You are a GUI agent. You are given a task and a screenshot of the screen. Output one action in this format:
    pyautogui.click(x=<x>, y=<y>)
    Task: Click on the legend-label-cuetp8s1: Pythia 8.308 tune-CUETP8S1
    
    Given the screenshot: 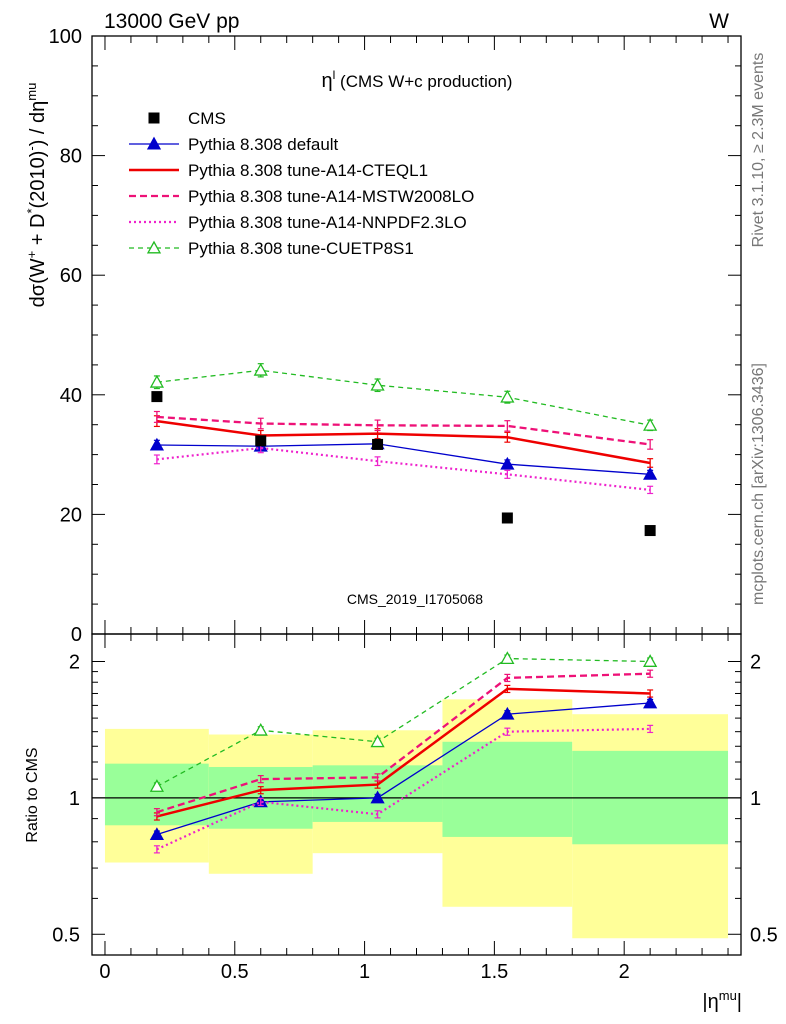 What is the action you would take?
    pyautogui.click(x=301, y=248)
    